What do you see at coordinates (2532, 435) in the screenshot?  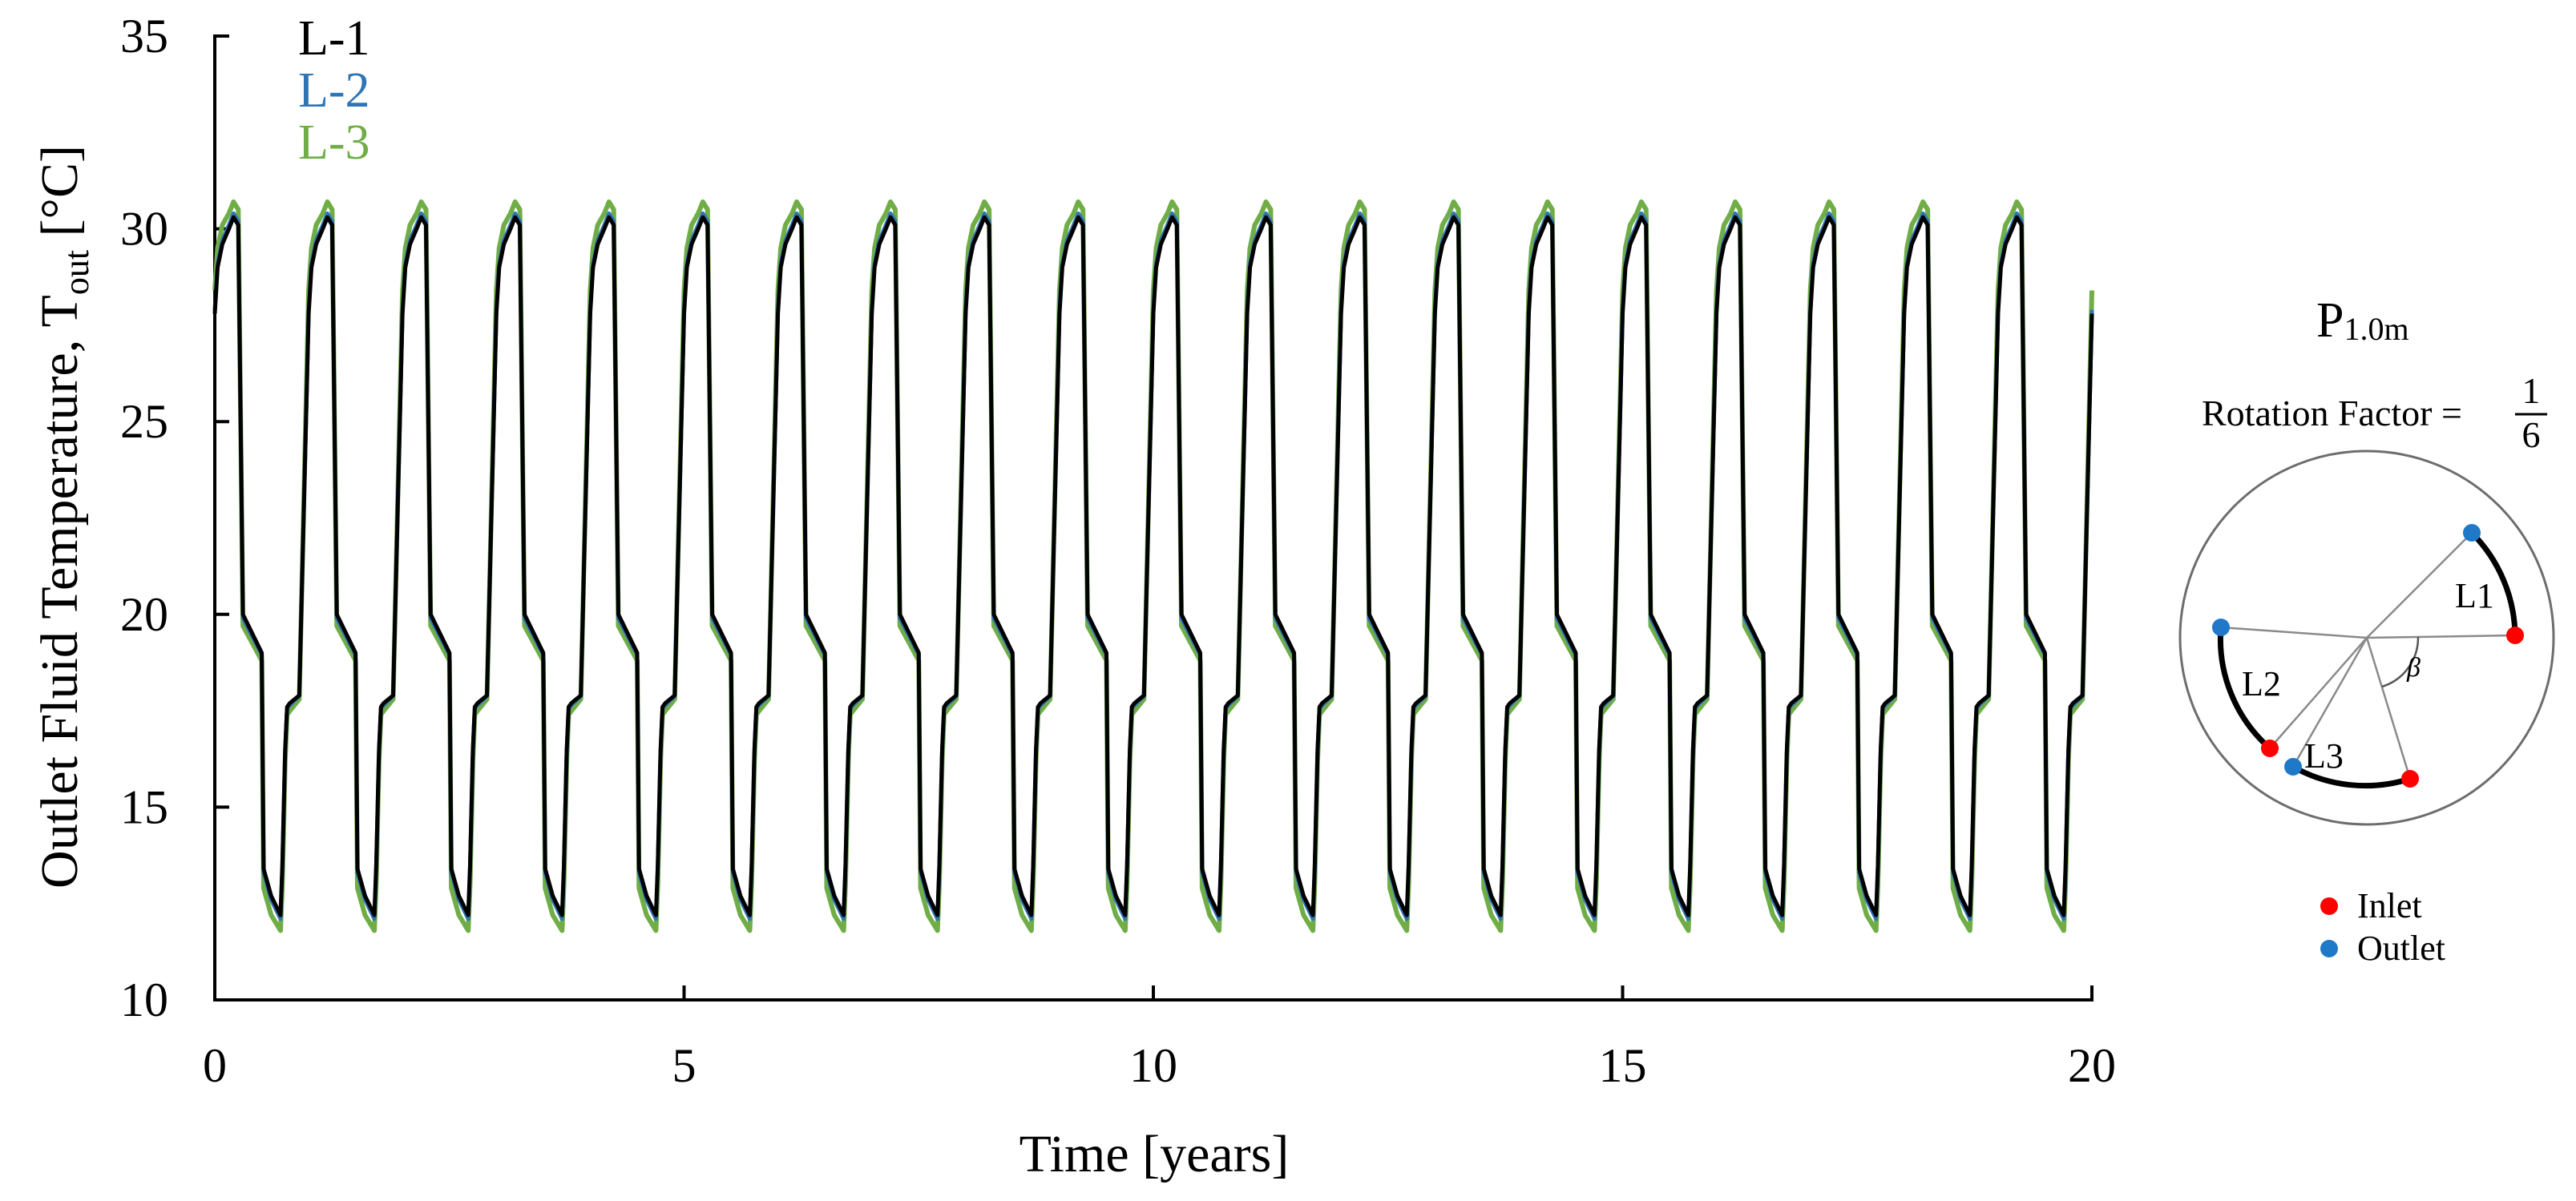 I see `rotation-factor-denominator: 6` at bounding box center [2532, 435].